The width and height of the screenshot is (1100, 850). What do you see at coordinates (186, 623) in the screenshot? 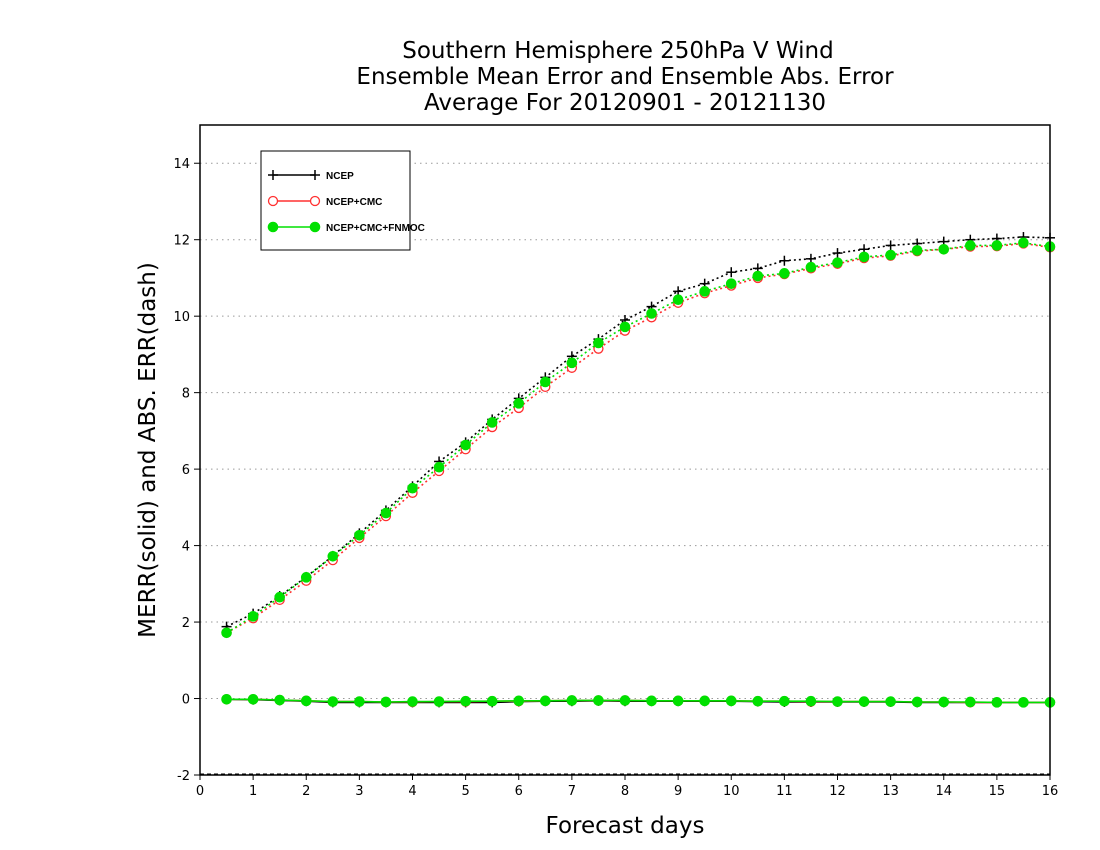
I see `y-tick-label: 2` at bounding box center [186, 623].